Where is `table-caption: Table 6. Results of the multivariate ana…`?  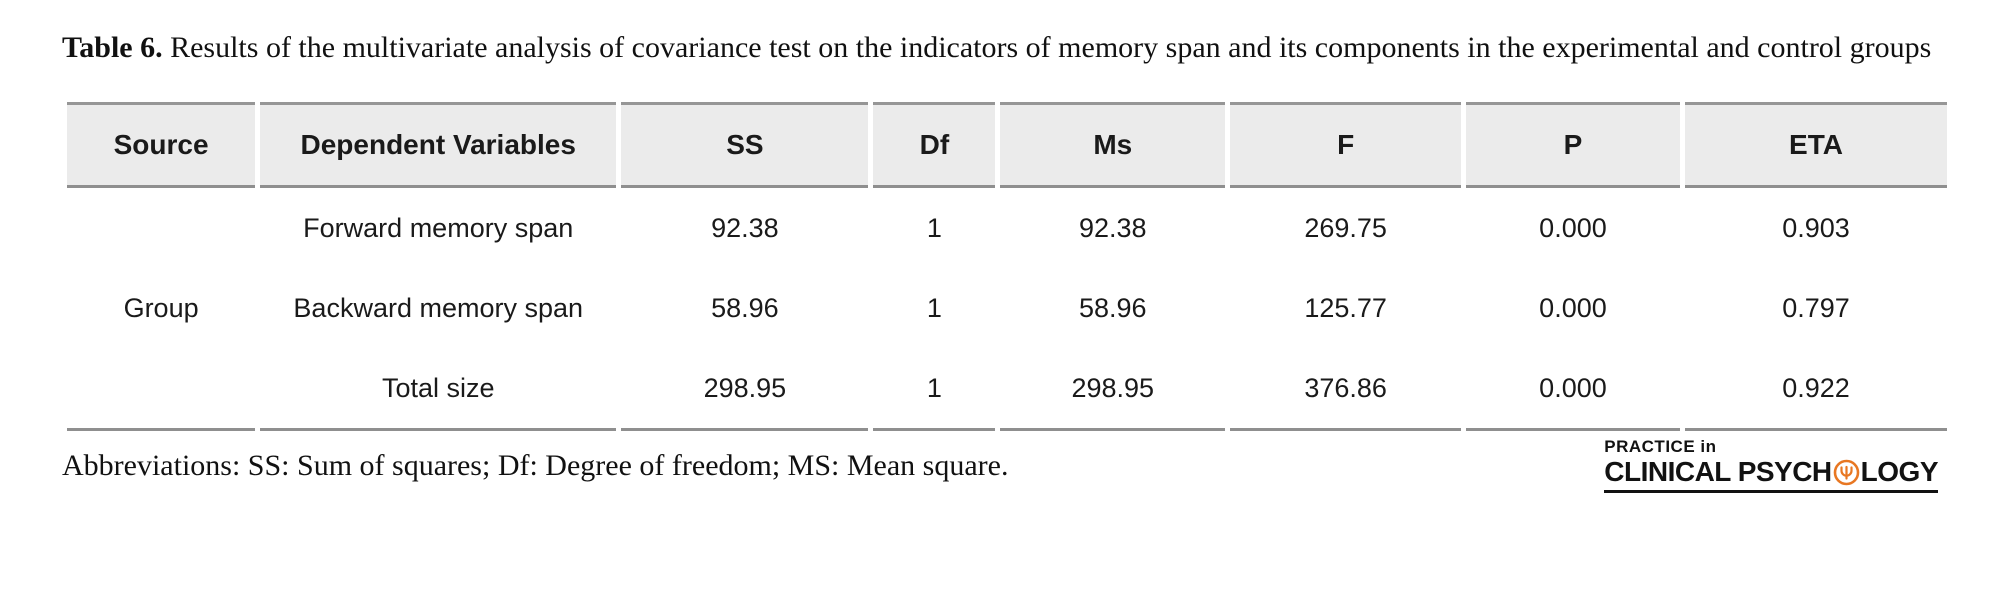
table-caption: Table 6. Results of the multivariate ana… is located at coordinates (1002, 48).